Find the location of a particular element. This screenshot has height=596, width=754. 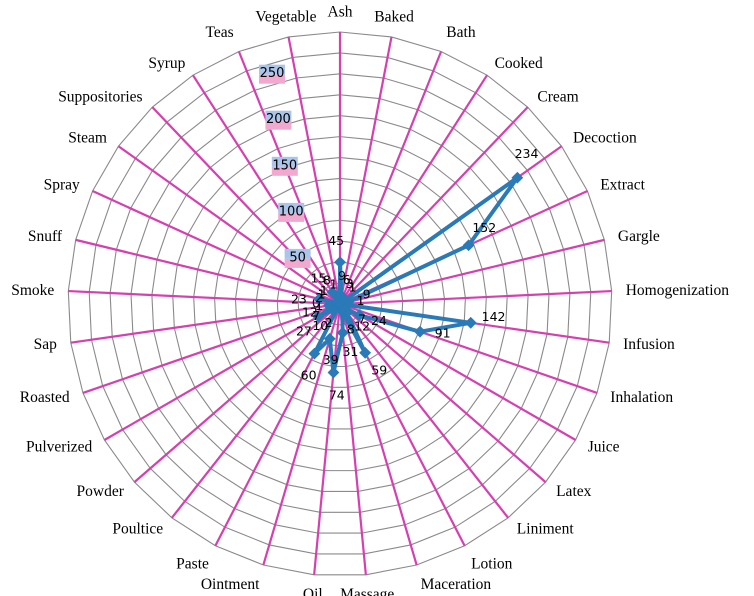

category-label-teas: Teas is located at coordinates (220, 32).